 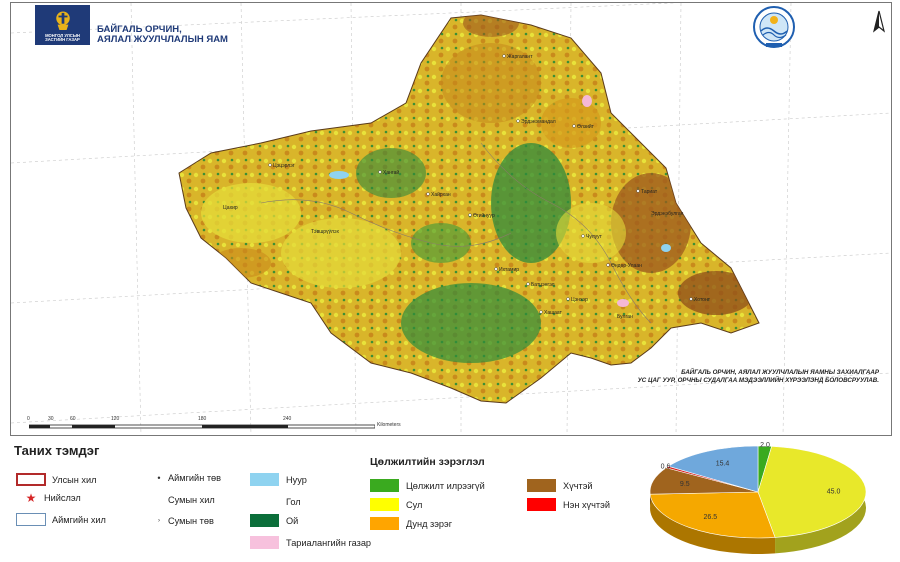 I want to click on legend-label: Хүчтэй, so click(x=578, y=485).